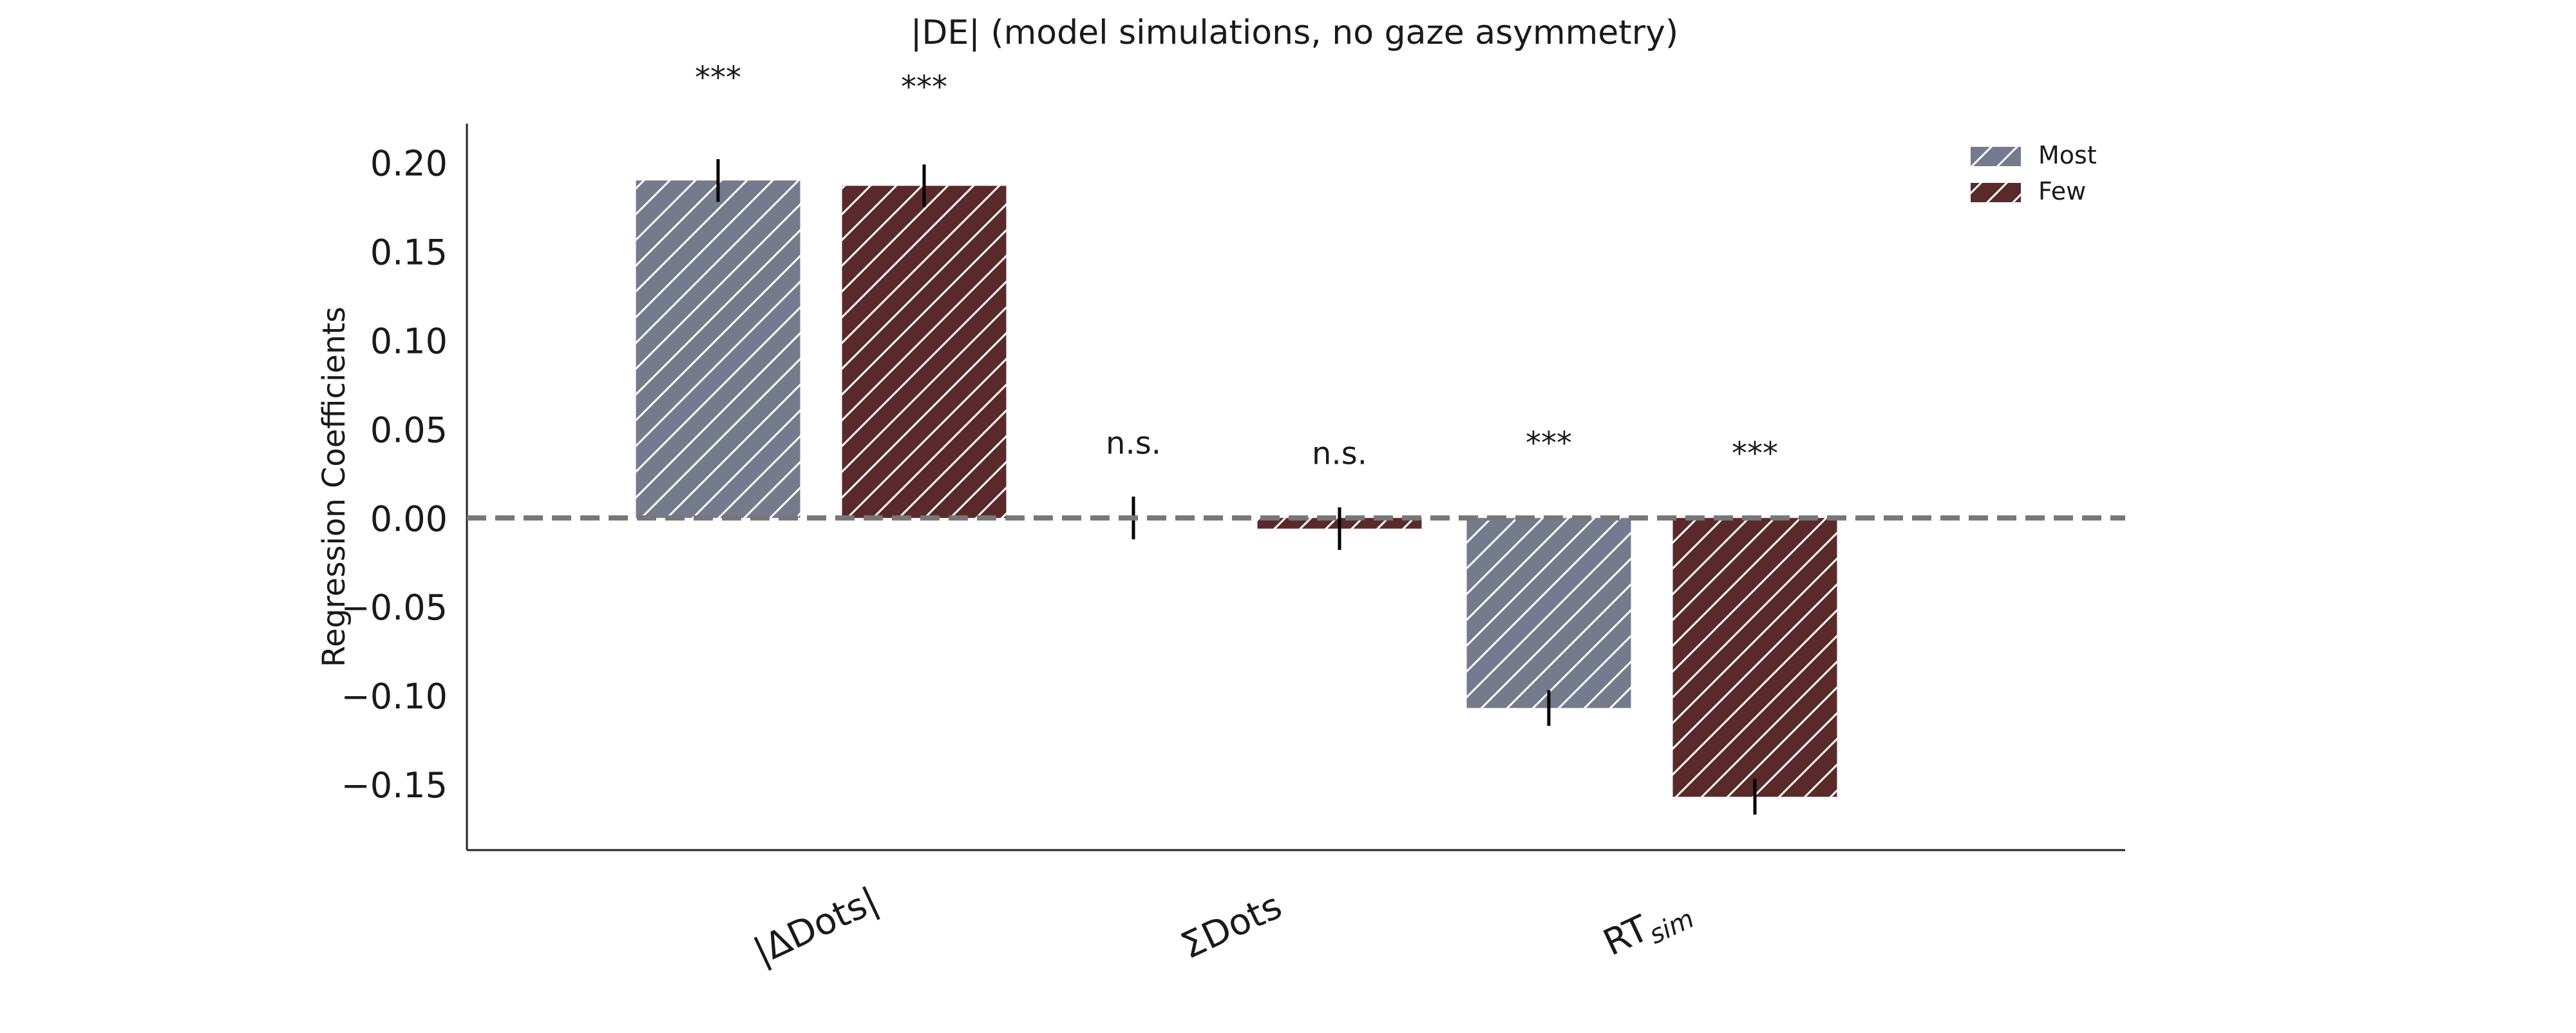 The width and height of the screenshot is (2576, 1033). I want to click on y-tick-label: −0.05, so click(395, 607).